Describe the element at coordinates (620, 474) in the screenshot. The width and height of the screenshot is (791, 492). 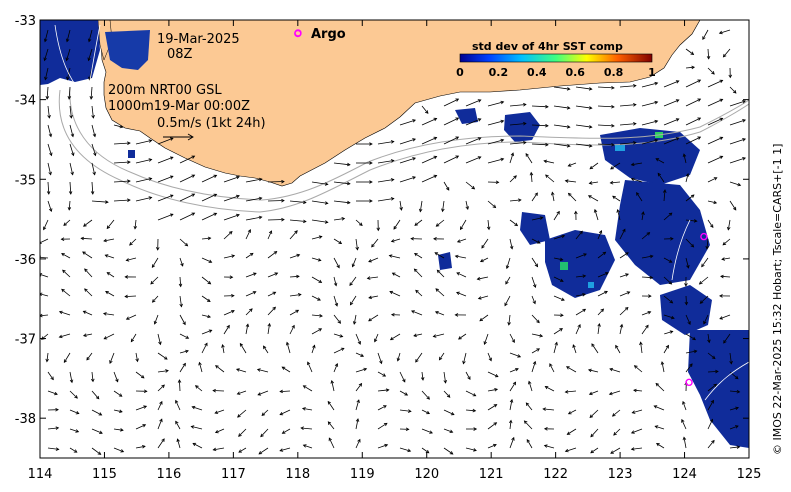
I see `x-tick-label: 123` at that location.